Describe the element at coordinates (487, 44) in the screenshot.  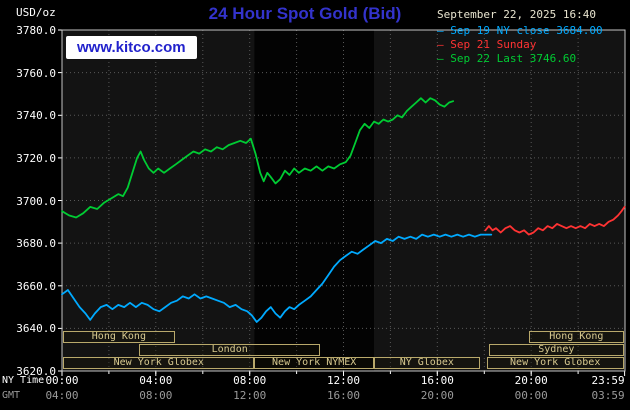
I see `legend-item: – Sep 21 Sunday` at that location.